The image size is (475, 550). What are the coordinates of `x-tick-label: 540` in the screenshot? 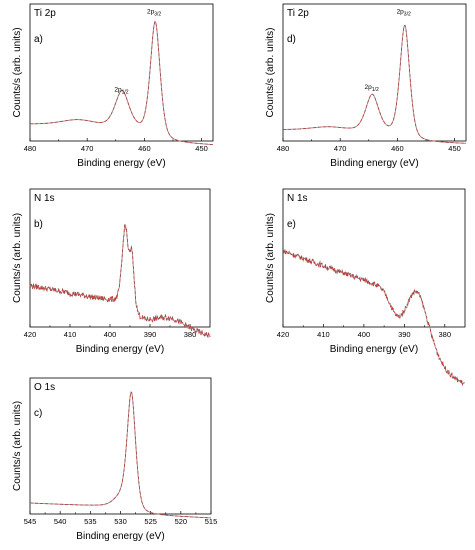 It's located at (60, 521).